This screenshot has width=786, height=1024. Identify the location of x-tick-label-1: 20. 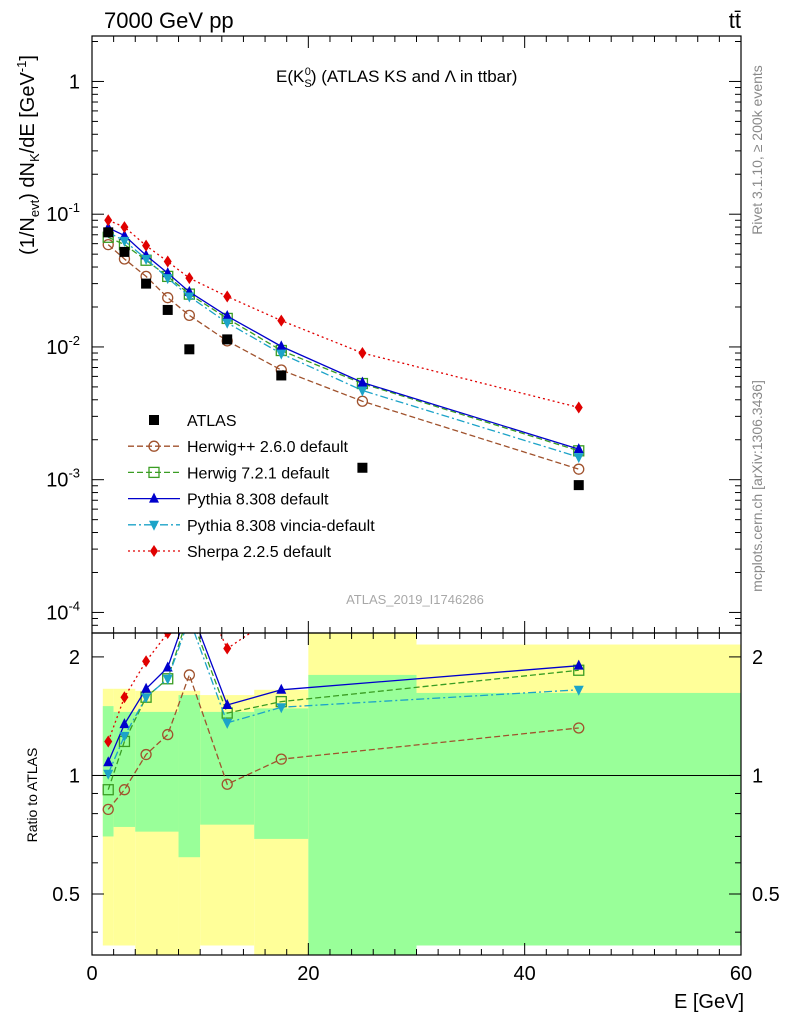
(308, 974).